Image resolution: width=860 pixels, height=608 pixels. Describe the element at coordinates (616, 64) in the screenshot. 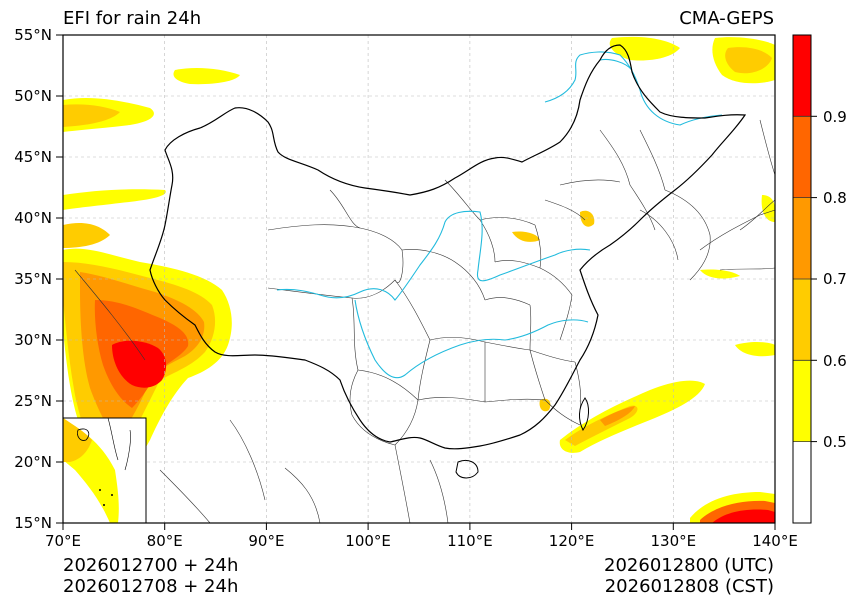

I see `songhua-river` at that location.